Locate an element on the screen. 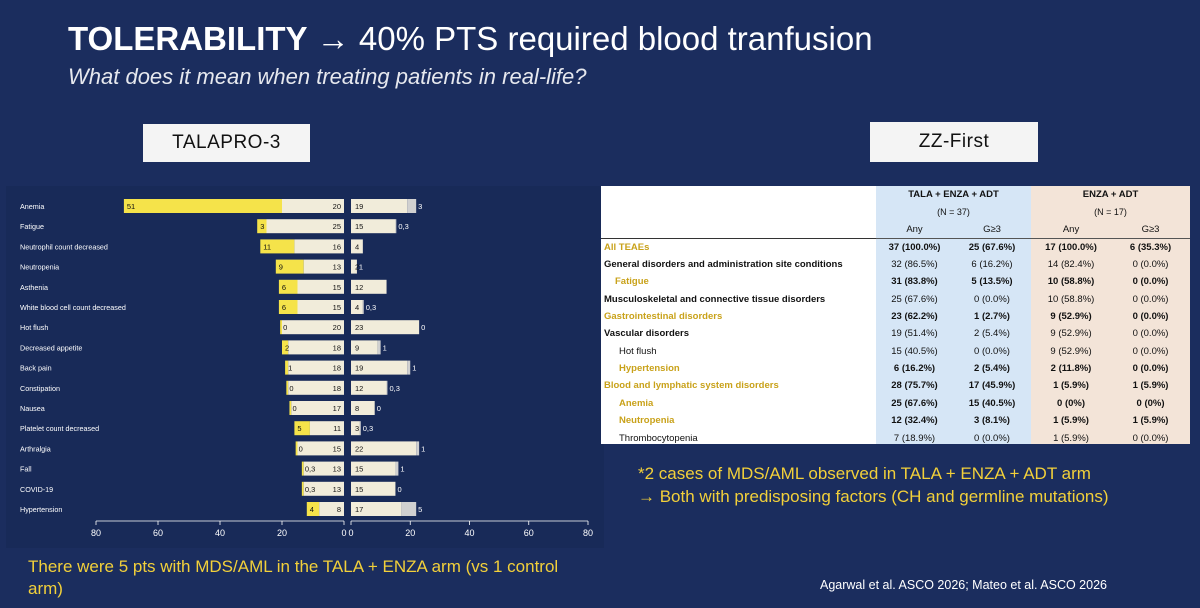 Image resolution: width=1200 pixels, height=608 pixels. table-cell: 9 (52.9%) is located at coordinates (1071, 334).